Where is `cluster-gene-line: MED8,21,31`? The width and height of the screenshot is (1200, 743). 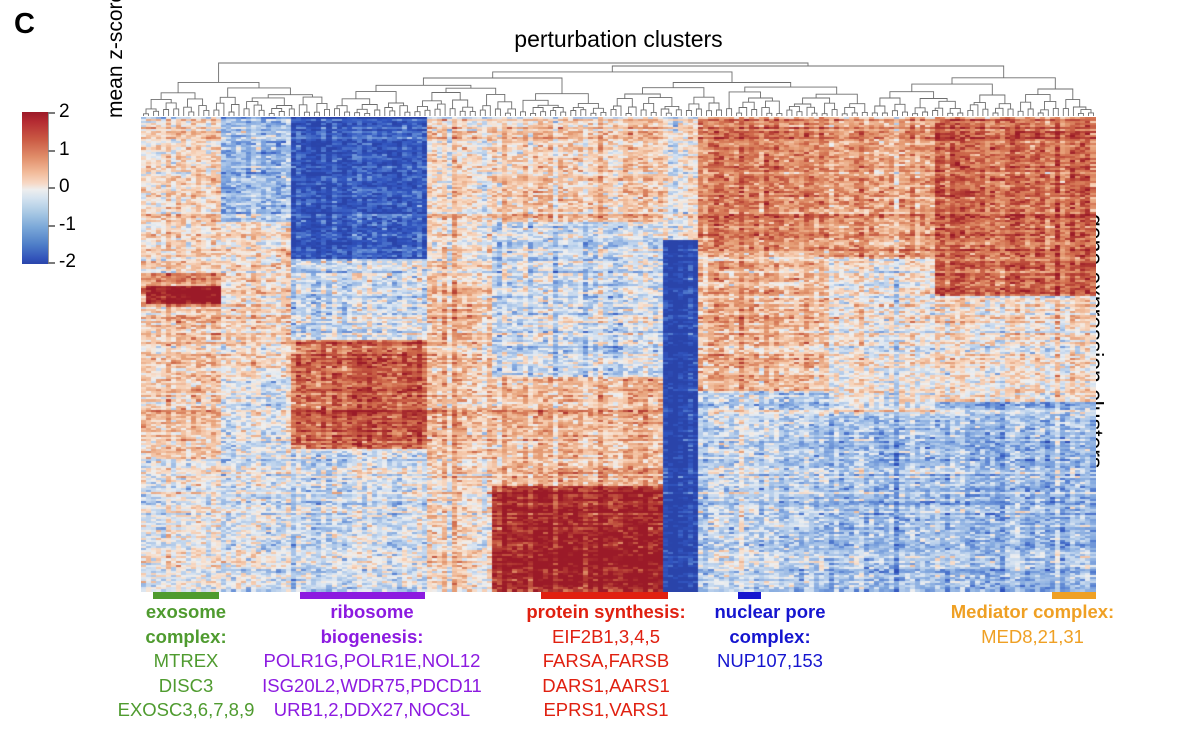 cluster-gene-line: MED8,21,31 is located at coordinates (1032, 636).